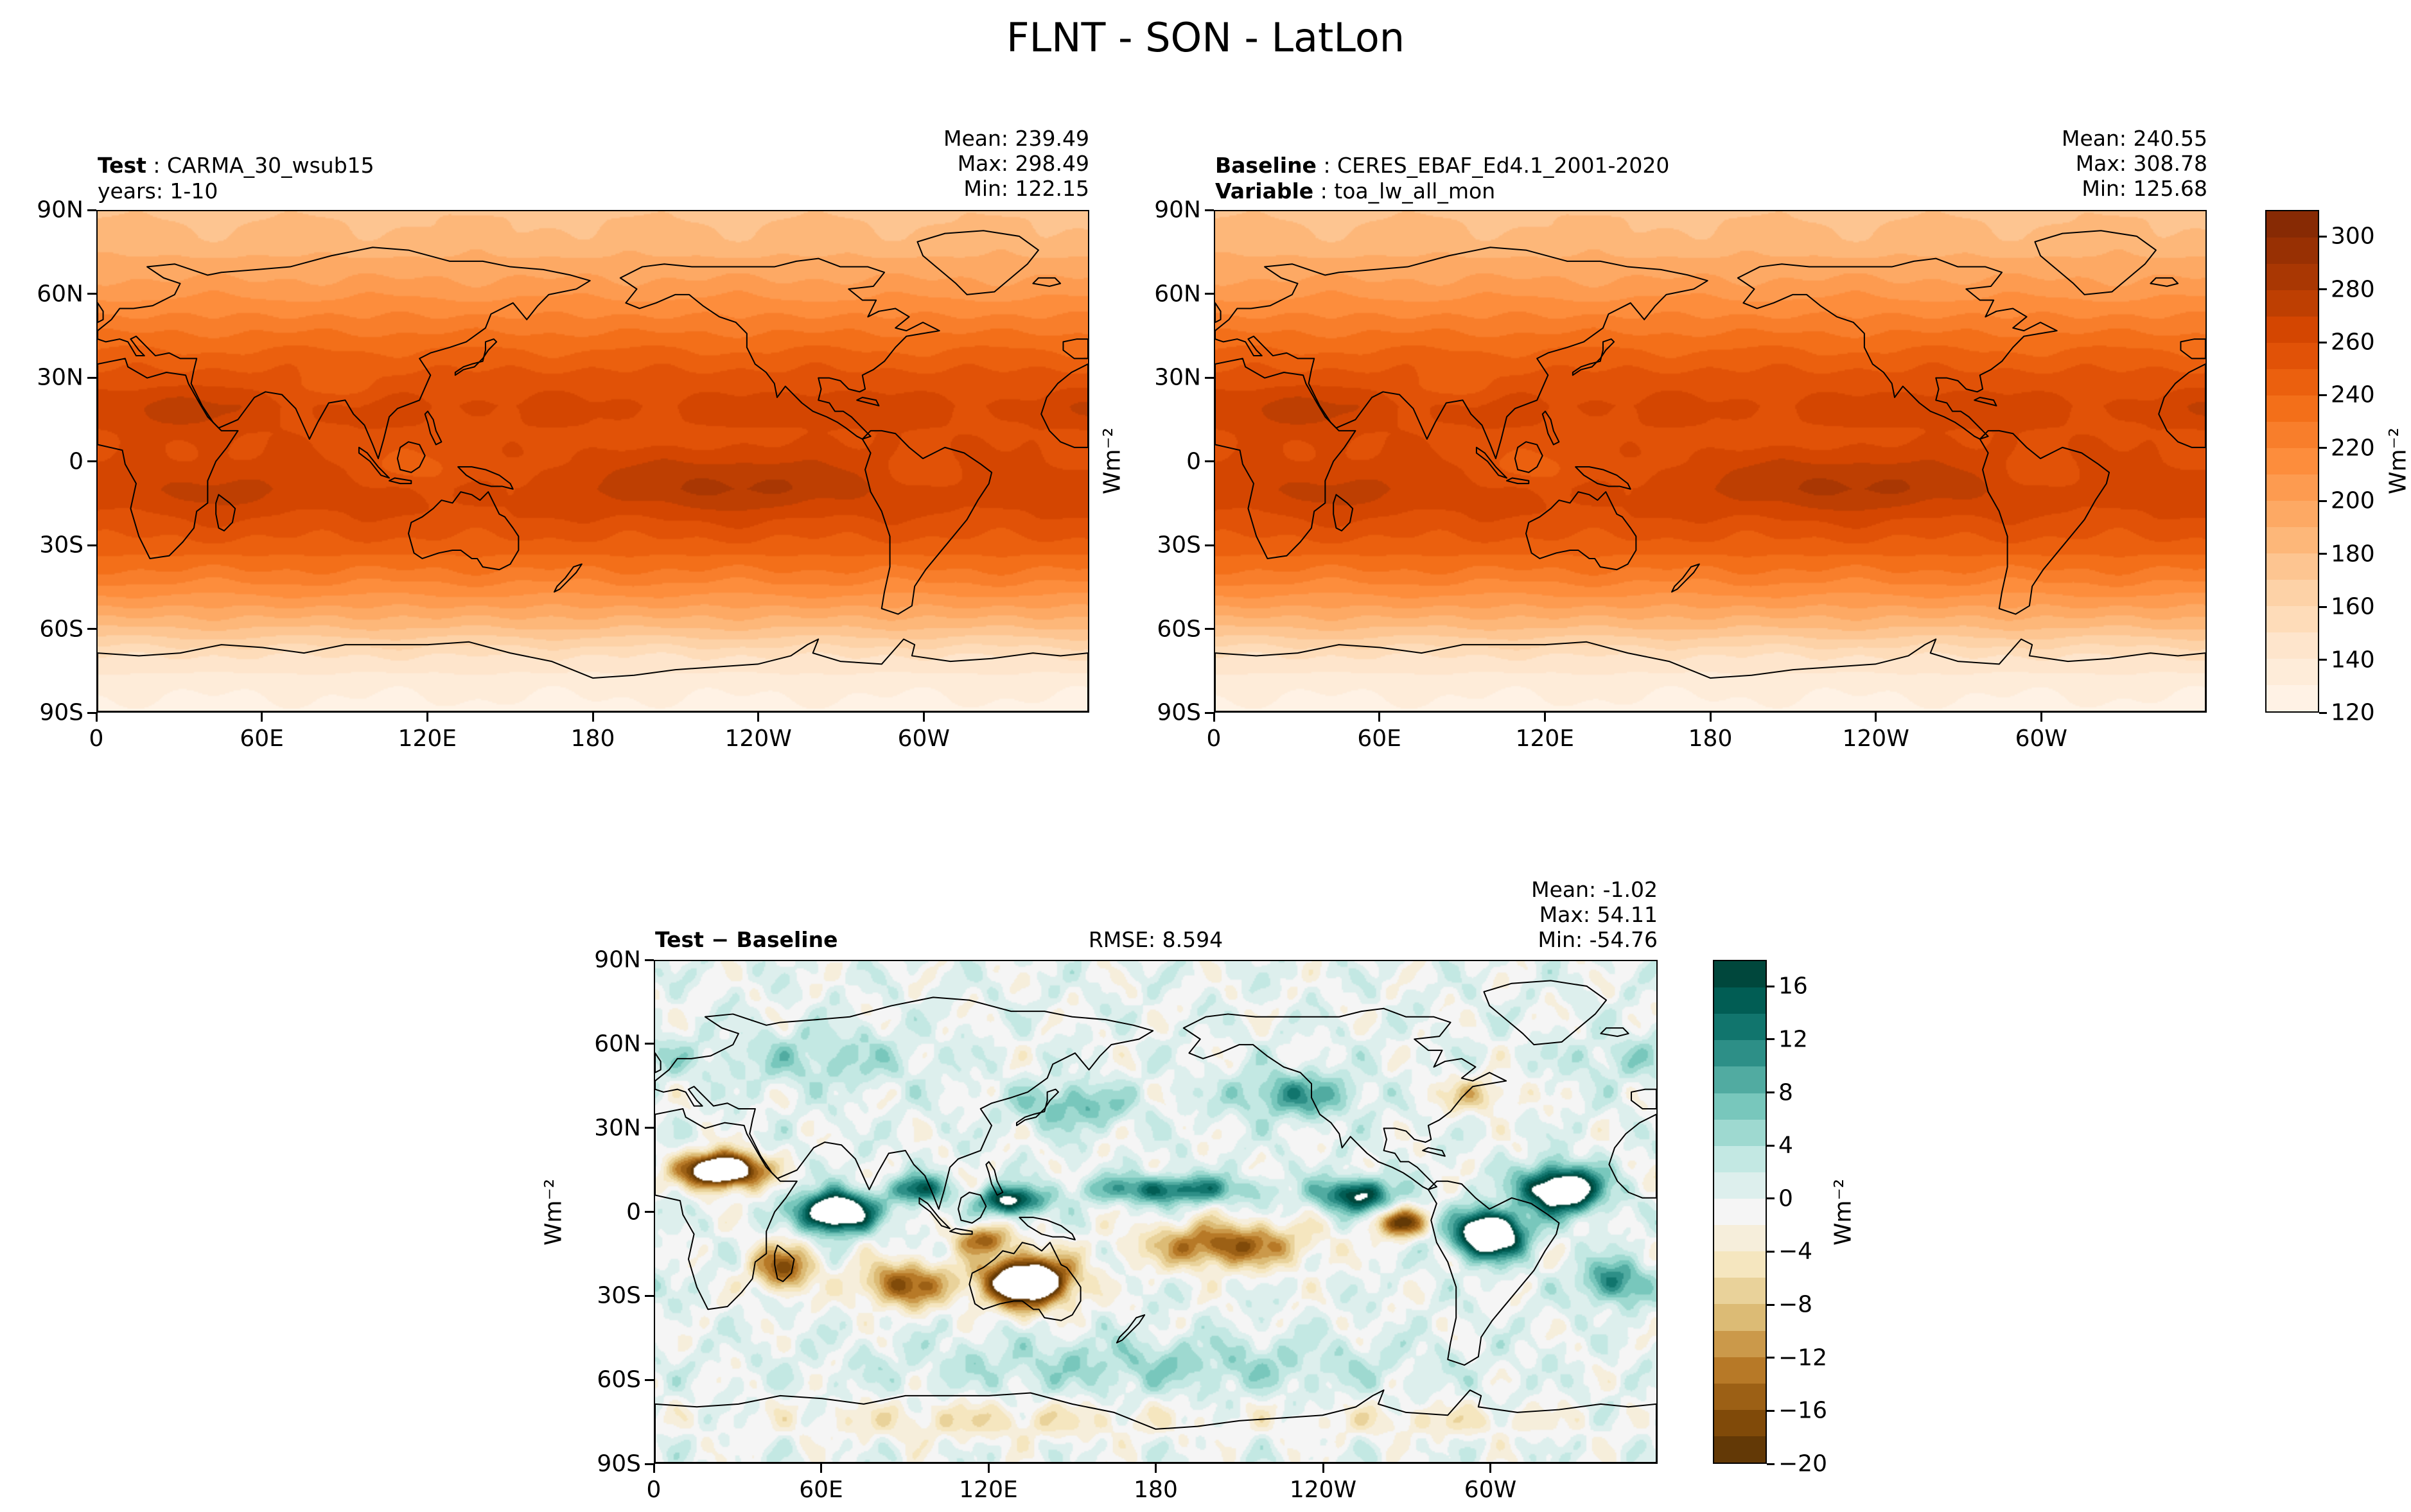  I want to click on map-diff-xtick-label: 120W, so click(1323, 1490).